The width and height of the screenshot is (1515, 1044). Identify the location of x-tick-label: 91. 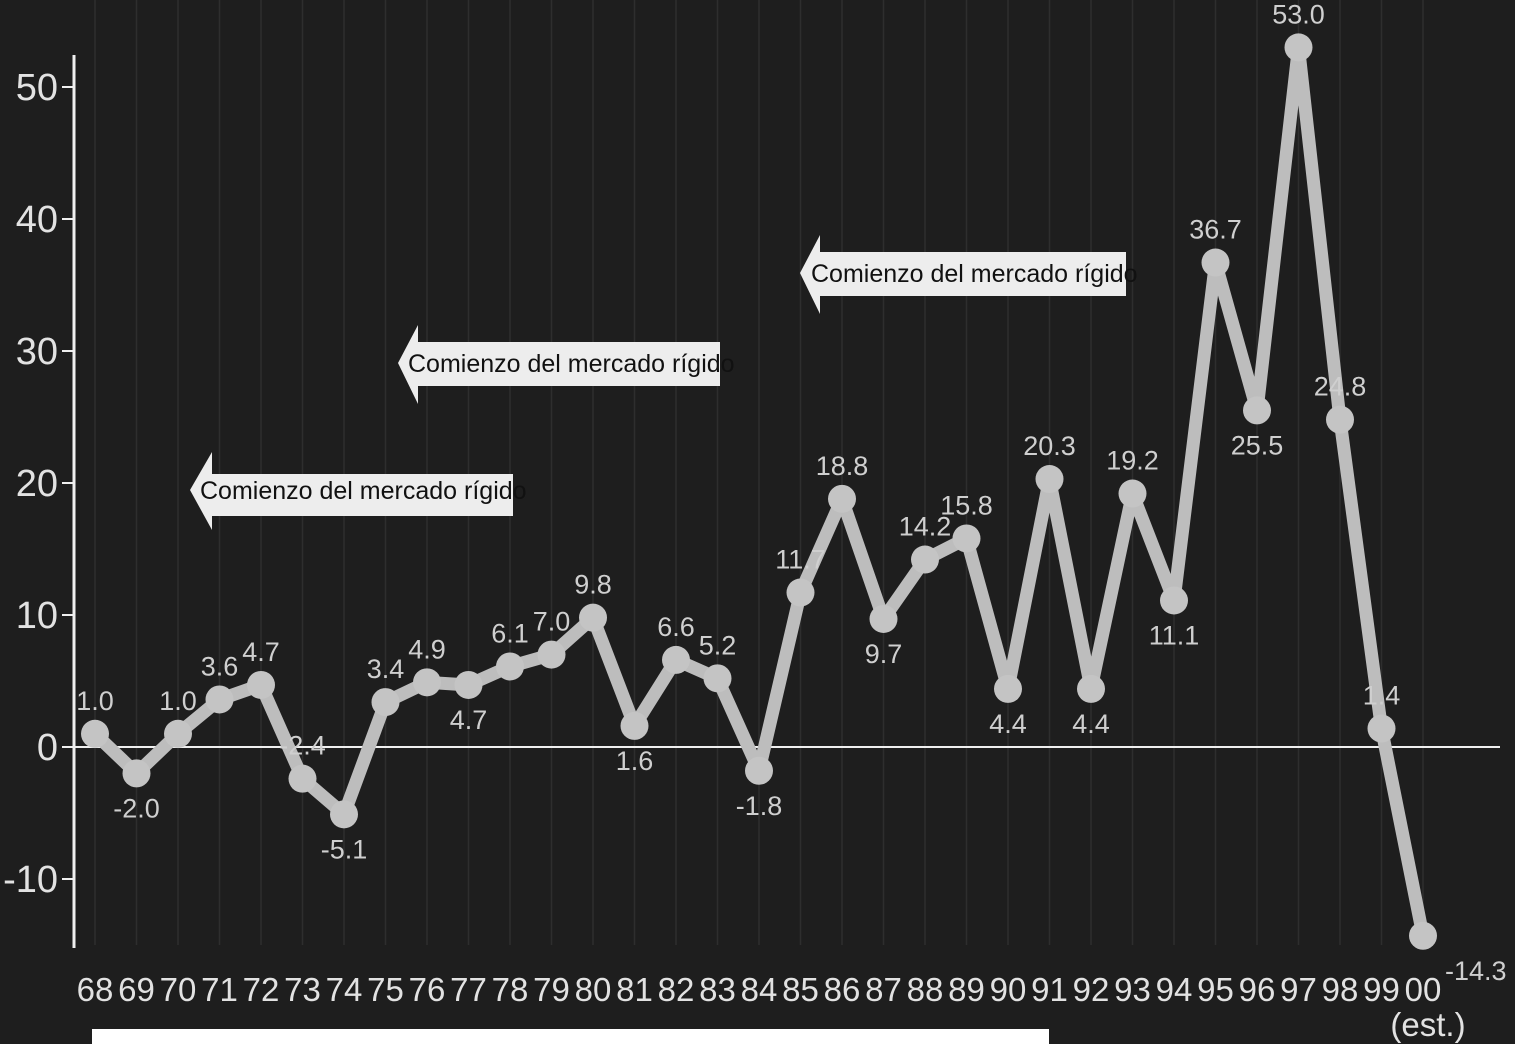
(1049, 989).